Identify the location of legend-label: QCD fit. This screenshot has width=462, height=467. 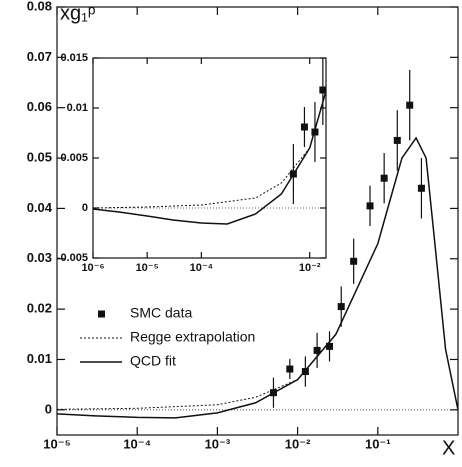
(153, 361).